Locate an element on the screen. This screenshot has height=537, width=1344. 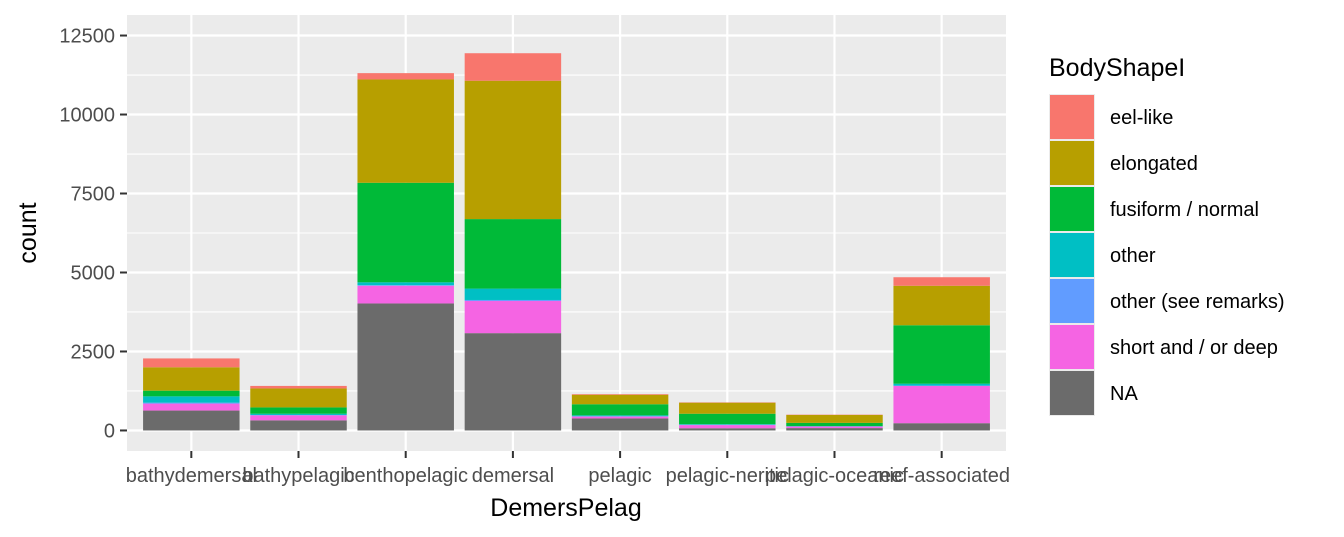
bar-segment-bathydemersal-short-and-or-deep is located at coordinates (191, 407).